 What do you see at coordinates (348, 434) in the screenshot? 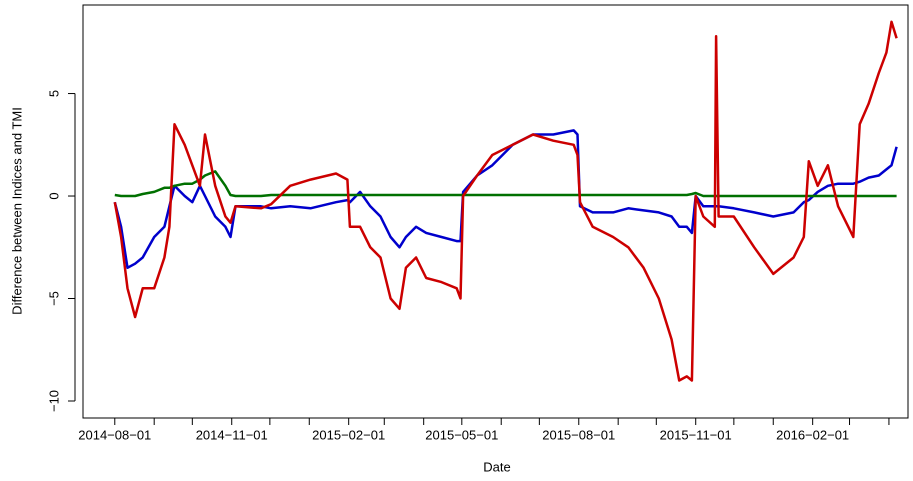
I see `x-tick-label: 2015−02−01` at bounding box center [348, 434].